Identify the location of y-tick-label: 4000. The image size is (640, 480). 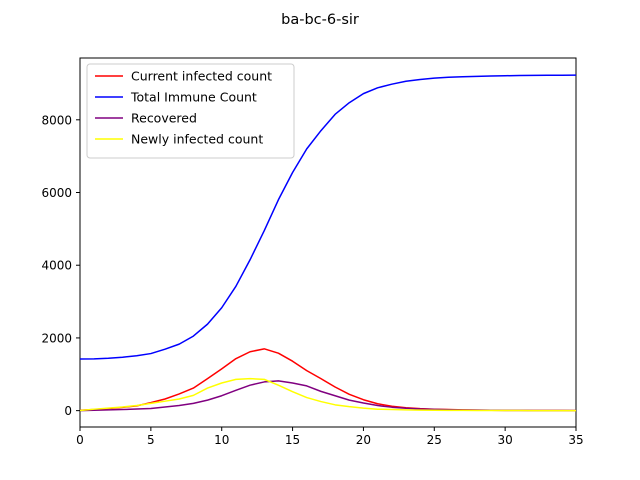
(56, 266).